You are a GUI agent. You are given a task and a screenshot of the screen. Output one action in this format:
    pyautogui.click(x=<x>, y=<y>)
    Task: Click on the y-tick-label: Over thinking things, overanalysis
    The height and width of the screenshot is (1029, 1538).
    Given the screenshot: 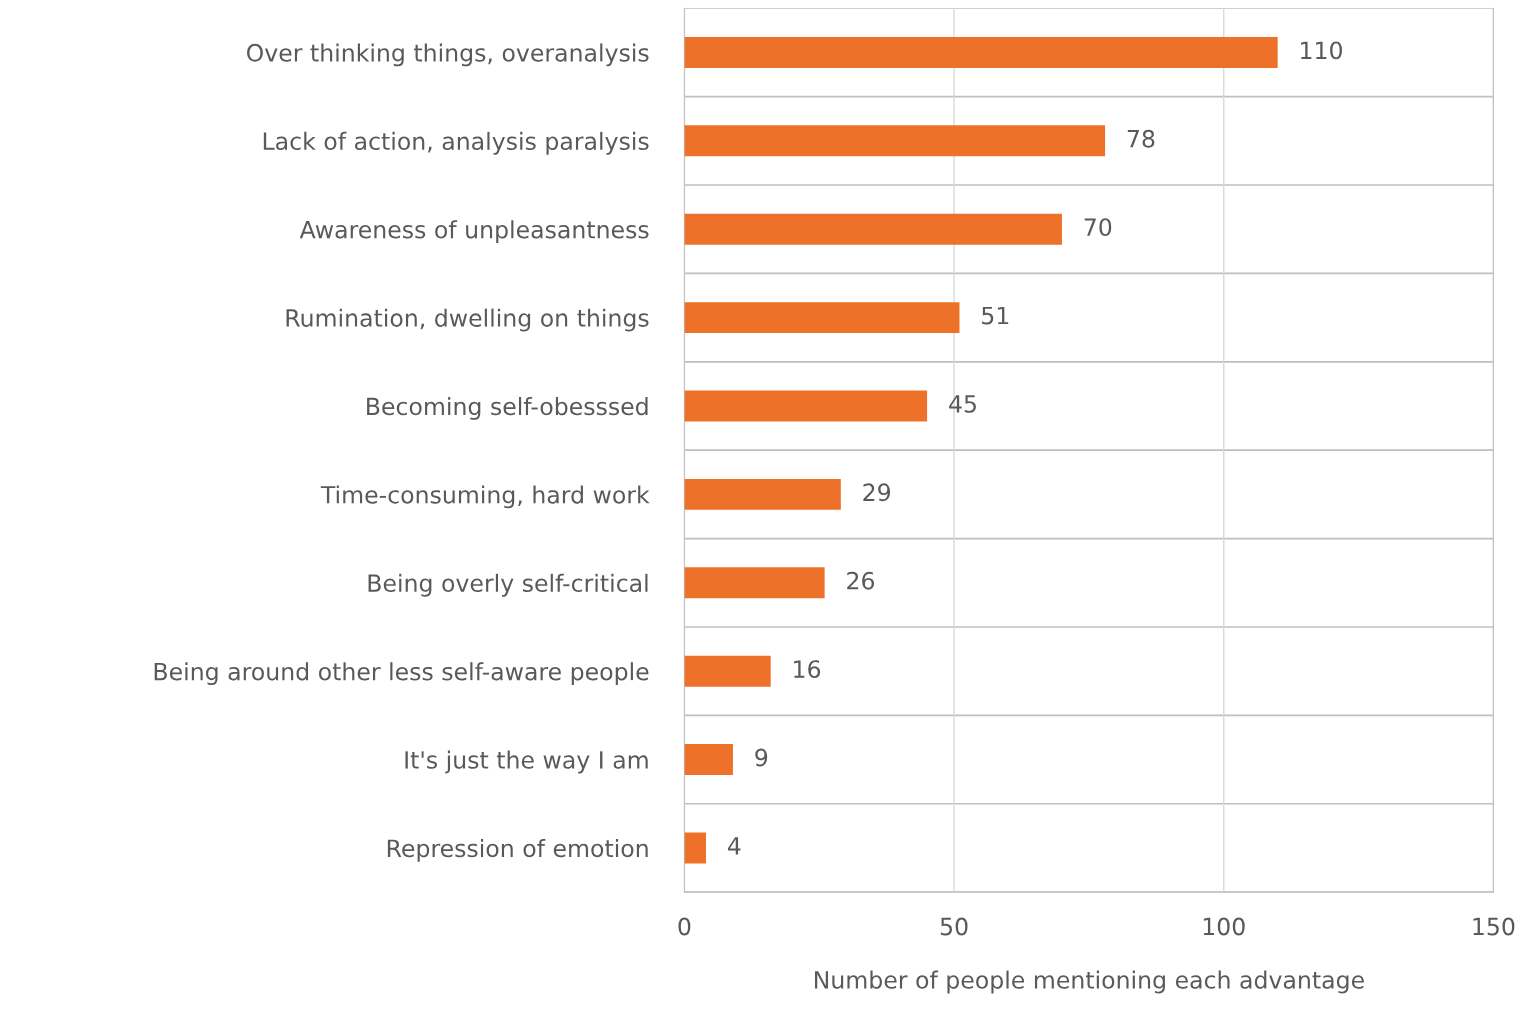 What is the action you would take?
    pyautogui.click(x=447, y=55)
    